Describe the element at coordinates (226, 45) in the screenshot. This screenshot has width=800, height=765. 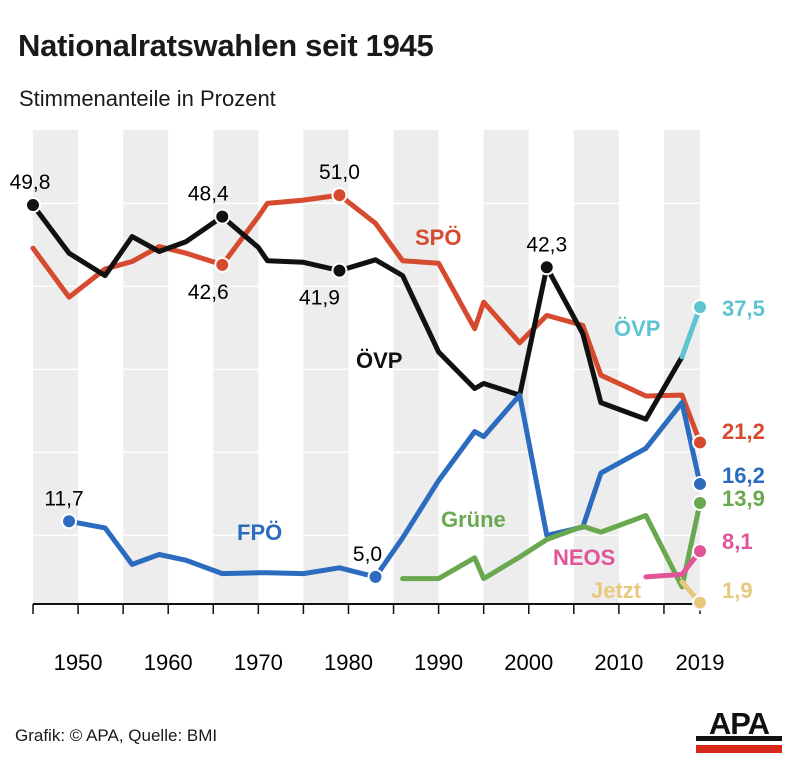
I see `chart-title: Nationalratswahlen seit 1945` at that location.